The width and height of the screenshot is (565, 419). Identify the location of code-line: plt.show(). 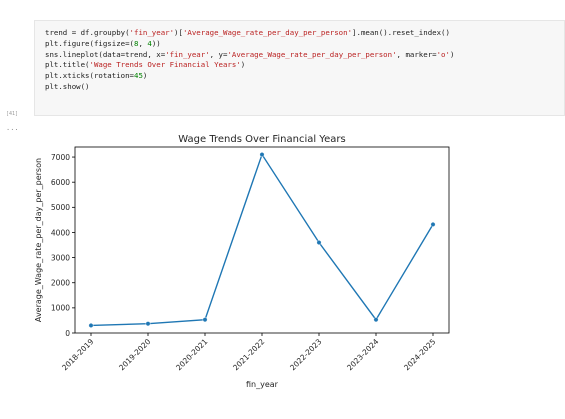
(249, 87).